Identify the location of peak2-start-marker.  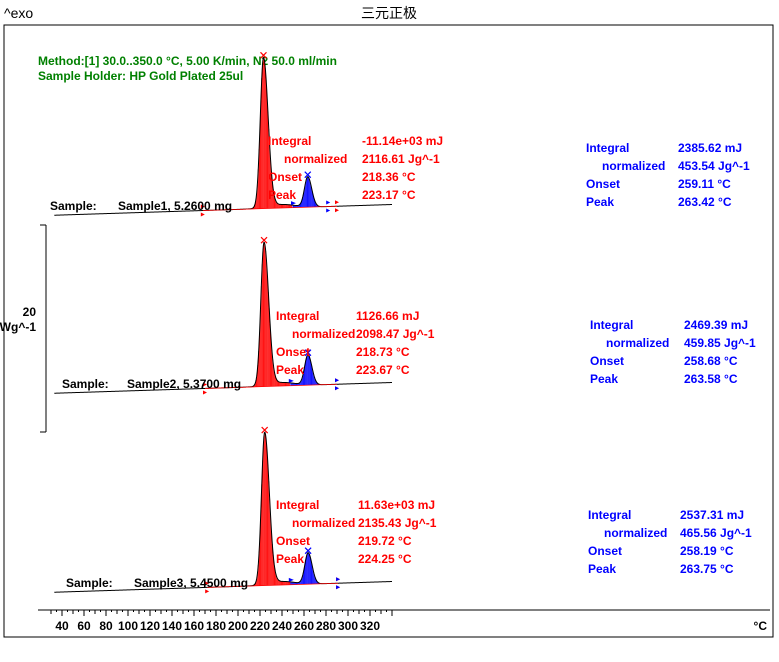
(293, 203).